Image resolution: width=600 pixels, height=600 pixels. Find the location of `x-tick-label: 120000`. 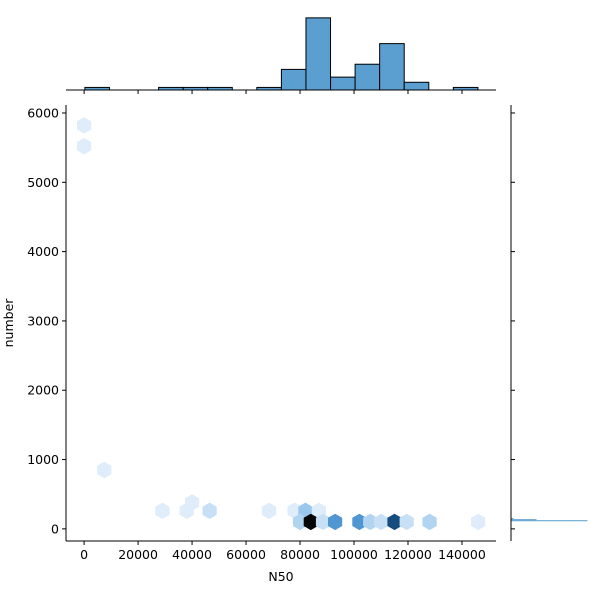

x-tick-label: 120000 is located at coordinates (408, 554).